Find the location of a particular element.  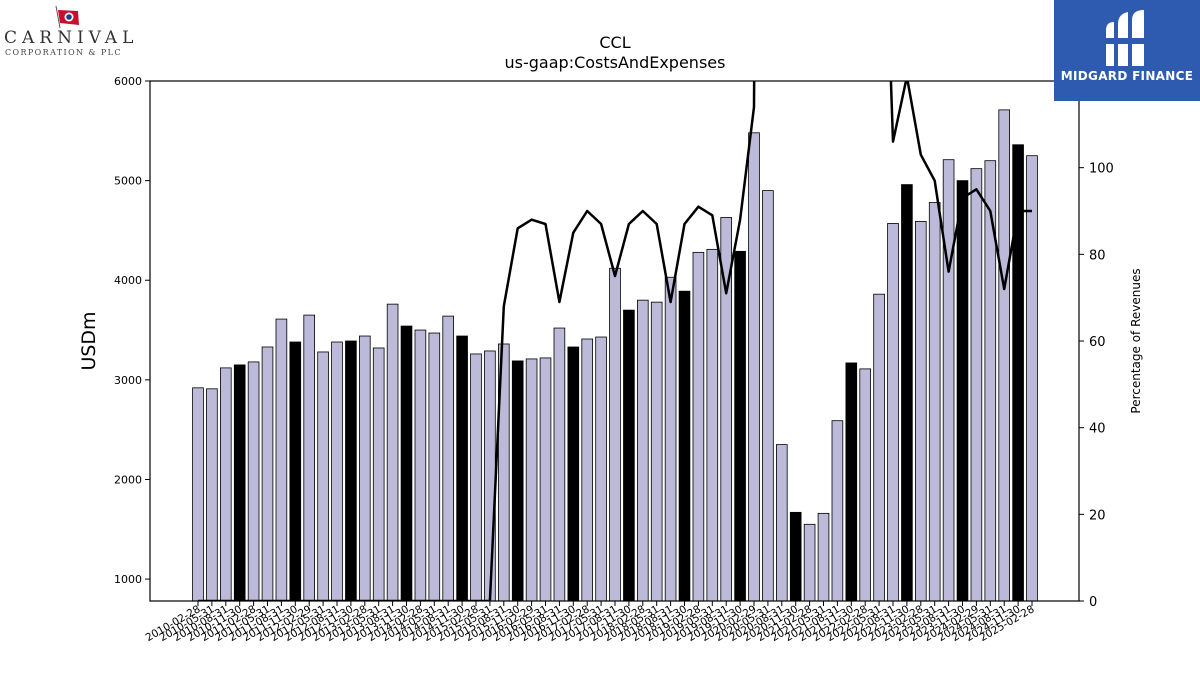

chart-title: CCL is located at coordinates (614, 42).